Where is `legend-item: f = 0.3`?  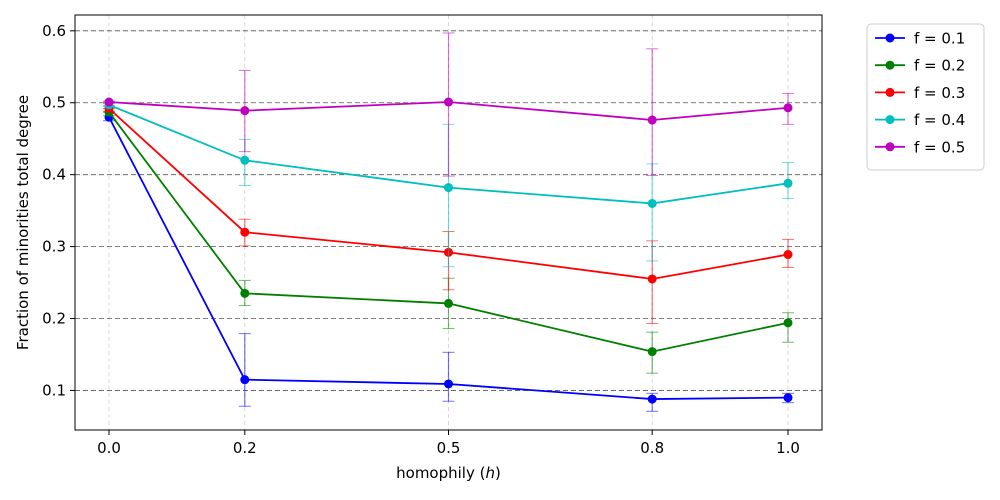
legend-item: f = 0.3 is located at coordinates (920, 93).